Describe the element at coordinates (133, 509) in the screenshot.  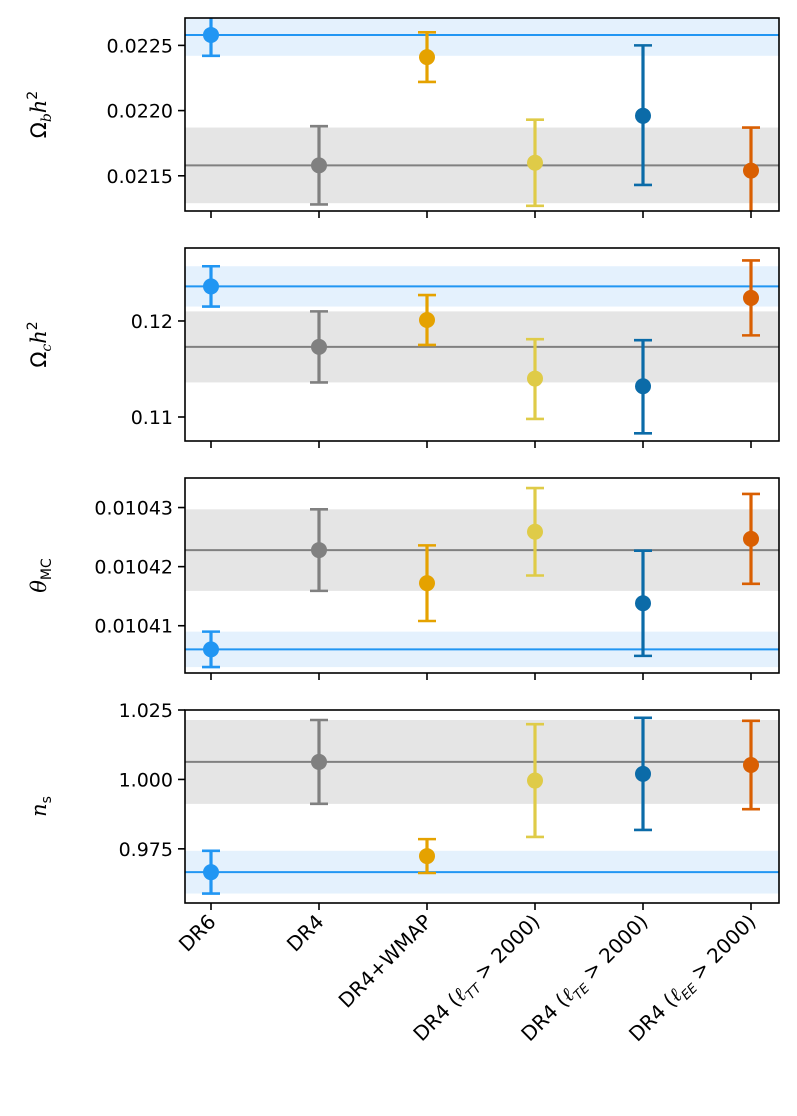
I see `y-tick-label: 0.01043` at that location.